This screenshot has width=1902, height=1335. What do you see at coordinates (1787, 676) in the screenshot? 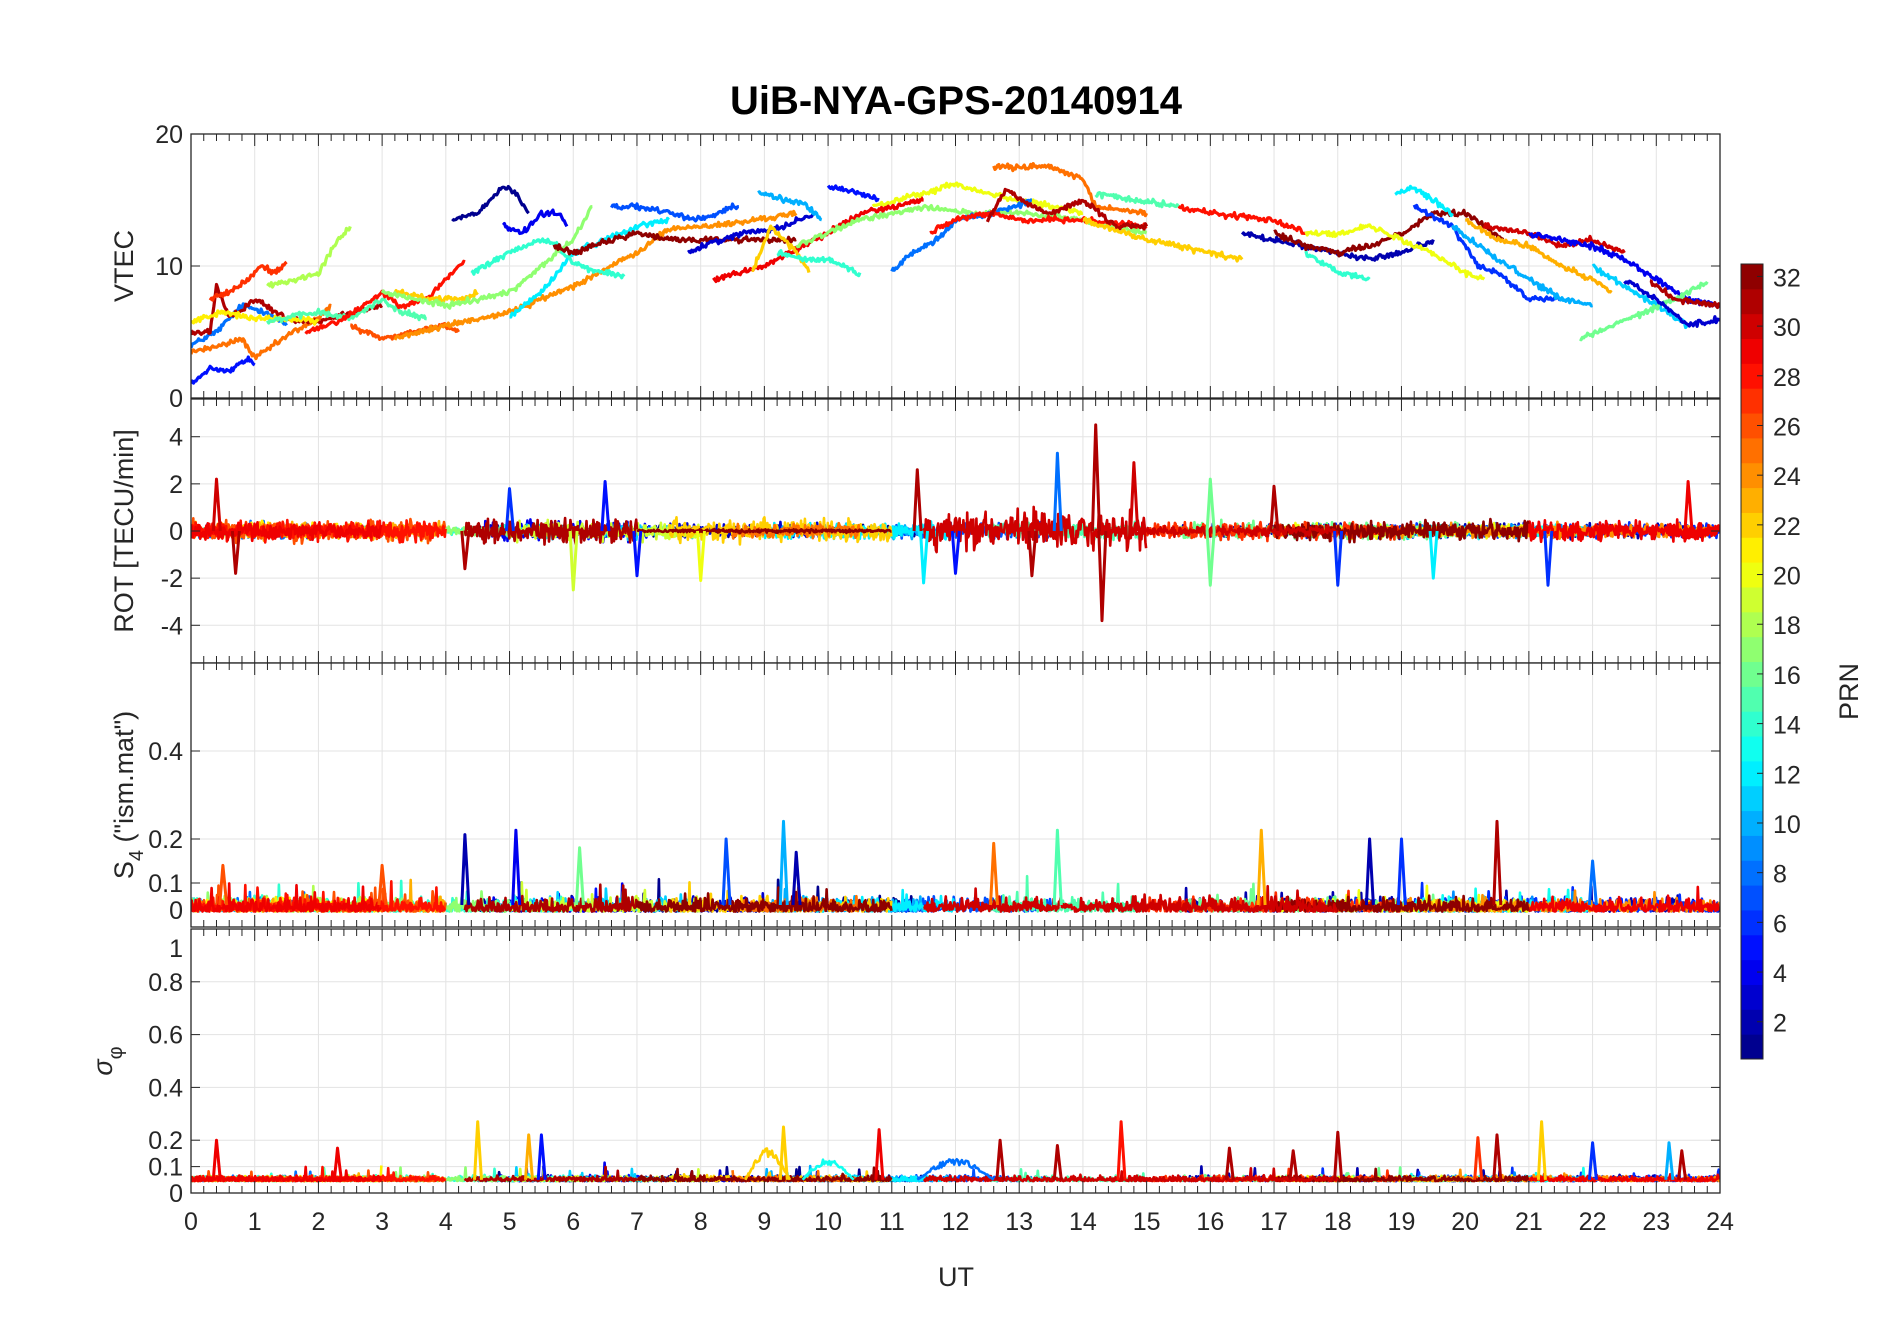
I see `colorbar-tick-label: 16` at bounding box center [1787, 676].